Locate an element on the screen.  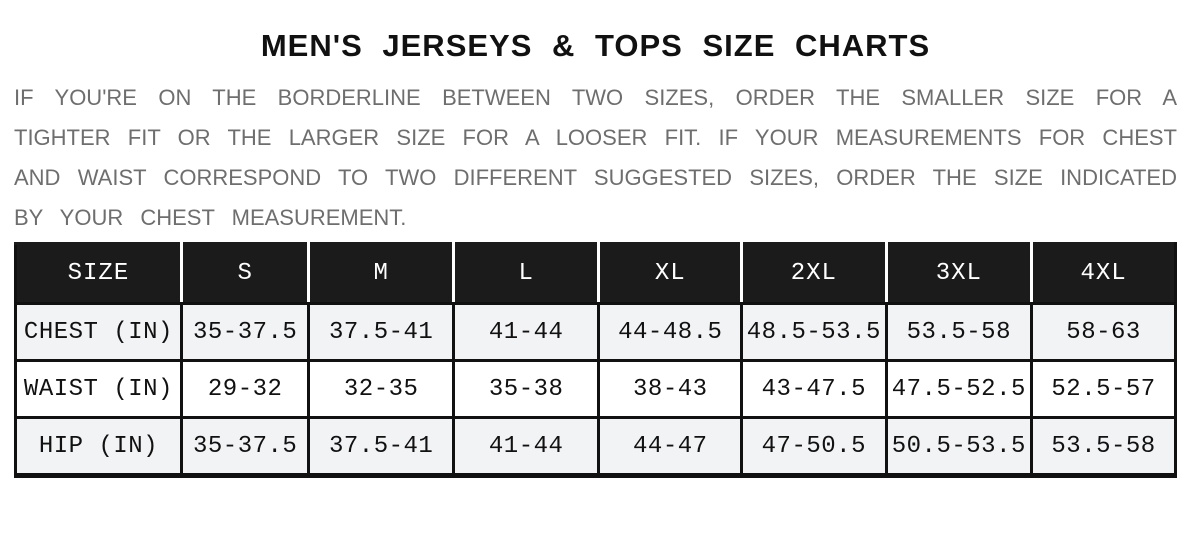
col-header-2xl: 2XL is located at coordinates (814, 273).